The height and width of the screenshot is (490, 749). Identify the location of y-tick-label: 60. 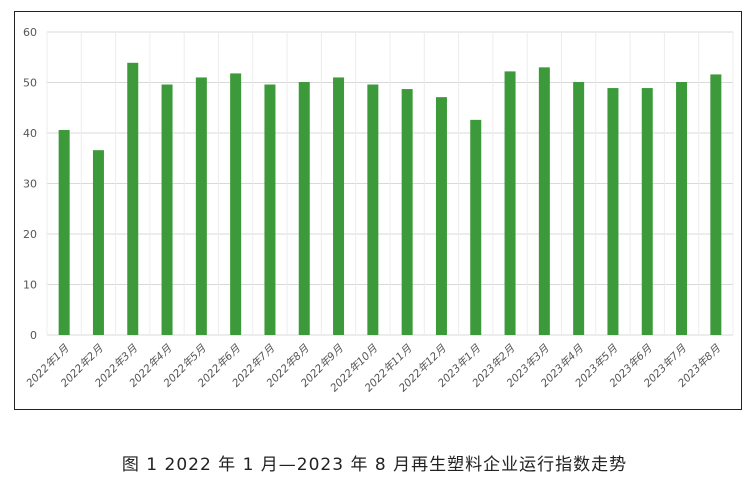
(30, 32).